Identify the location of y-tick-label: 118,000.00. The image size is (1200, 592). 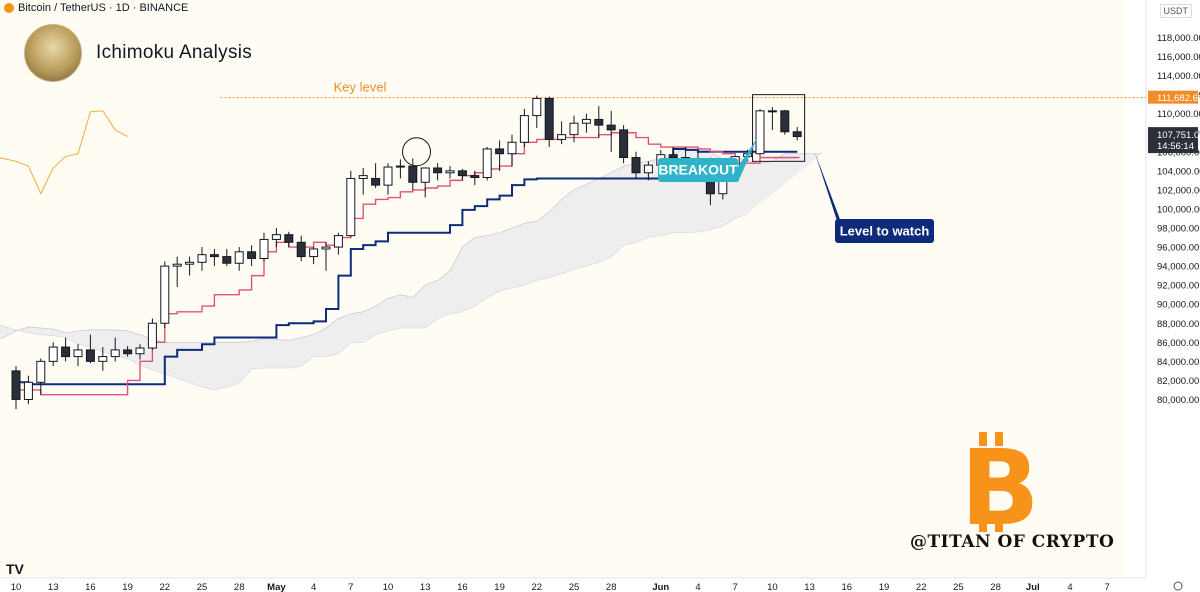
(1178, 38).